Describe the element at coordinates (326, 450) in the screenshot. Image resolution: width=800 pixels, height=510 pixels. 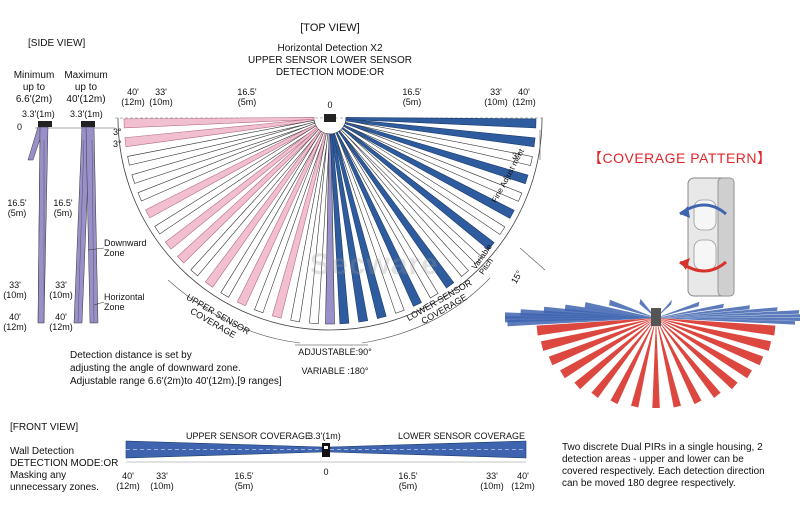
I see `front-sensor` at that location.